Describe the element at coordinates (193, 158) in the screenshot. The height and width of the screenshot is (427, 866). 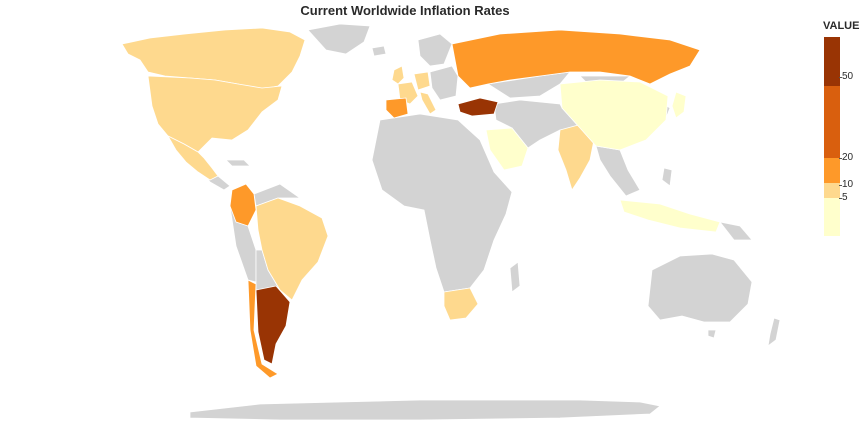
I see `country-mexico` at that location.